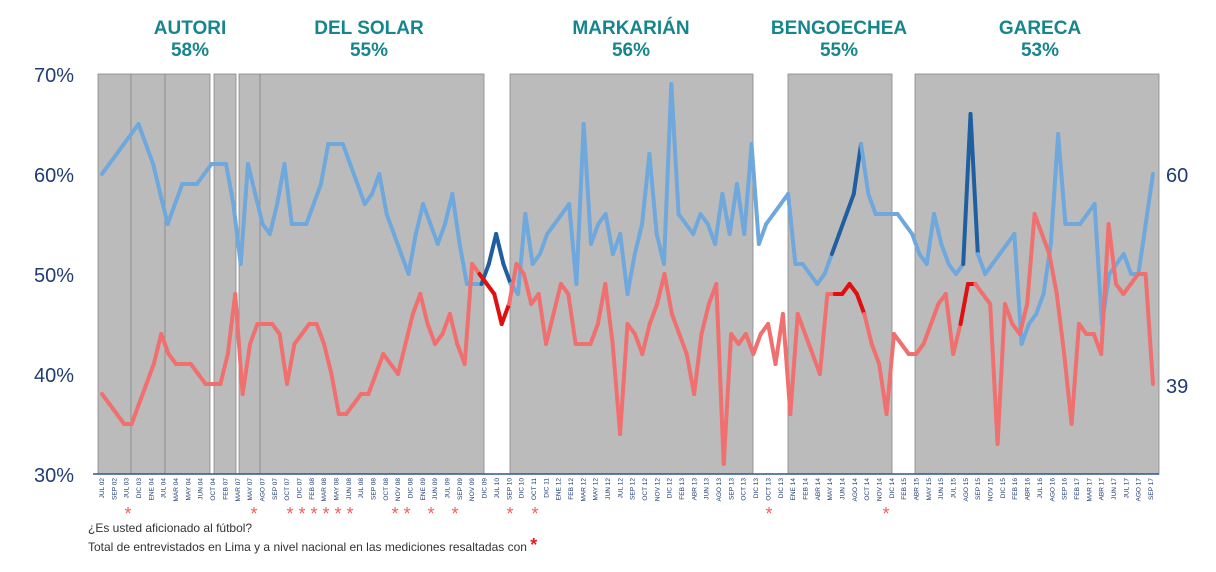 The width and height of the screenshot is (1216, 572). Describe the element at coordinates (954, 488) in the screenshot. I see `x-tick-label: JUL 15` at that location.